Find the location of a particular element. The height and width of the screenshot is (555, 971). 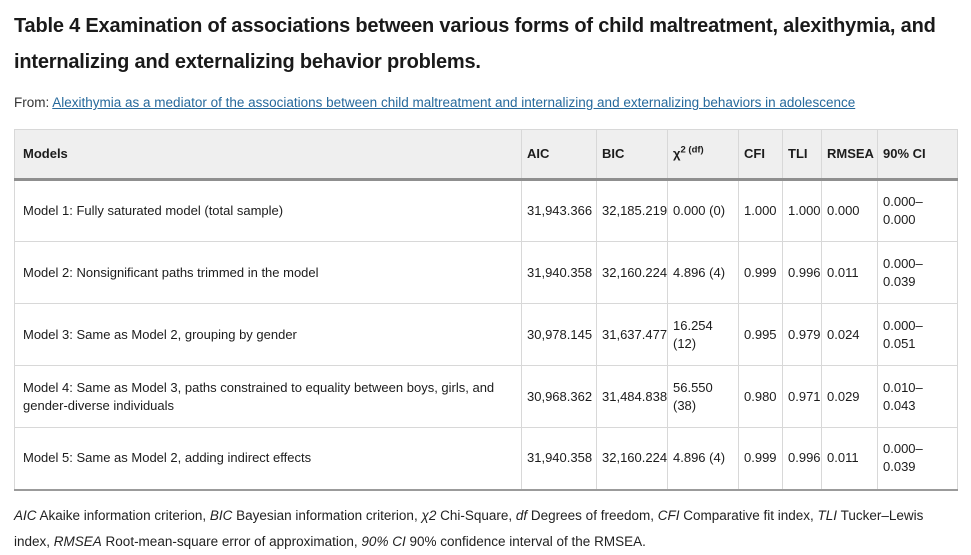

from-label: From: is located at coordinates (32, 102).